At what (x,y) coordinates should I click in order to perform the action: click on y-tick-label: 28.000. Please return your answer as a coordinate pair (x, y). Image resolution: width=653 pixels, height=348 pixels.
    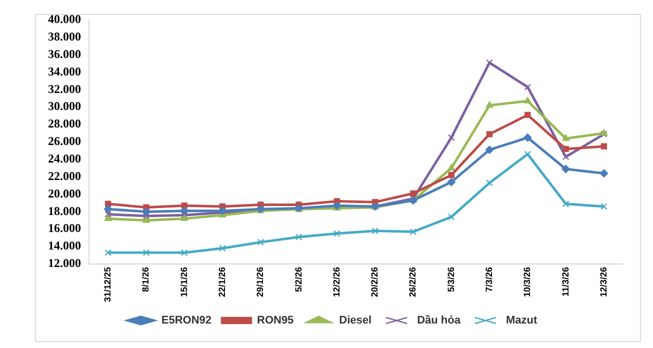
    Looking at the image, I should click on (64, 123).